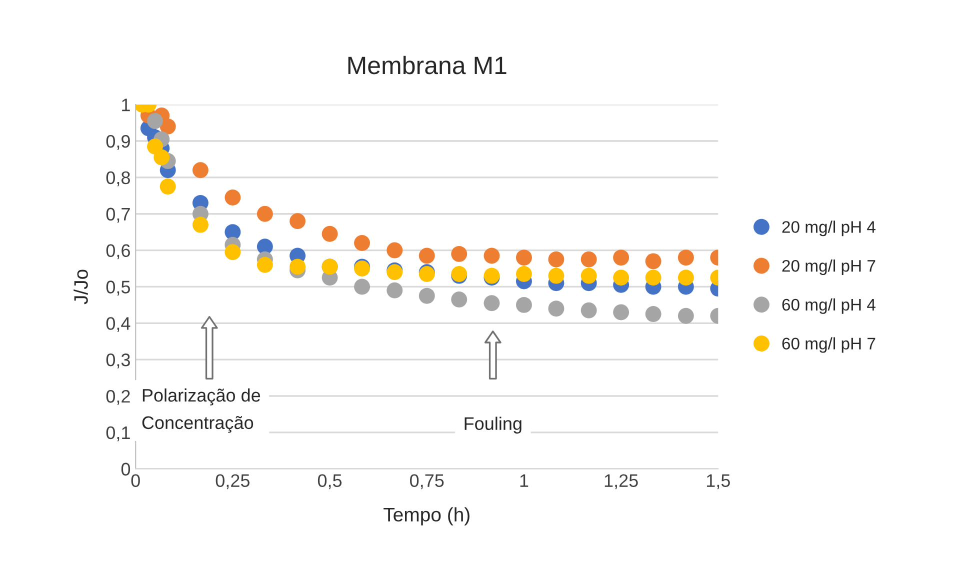 The image size is (955, 581). I want to click on annotation: Polarização de Concentração, so click(201, 410).